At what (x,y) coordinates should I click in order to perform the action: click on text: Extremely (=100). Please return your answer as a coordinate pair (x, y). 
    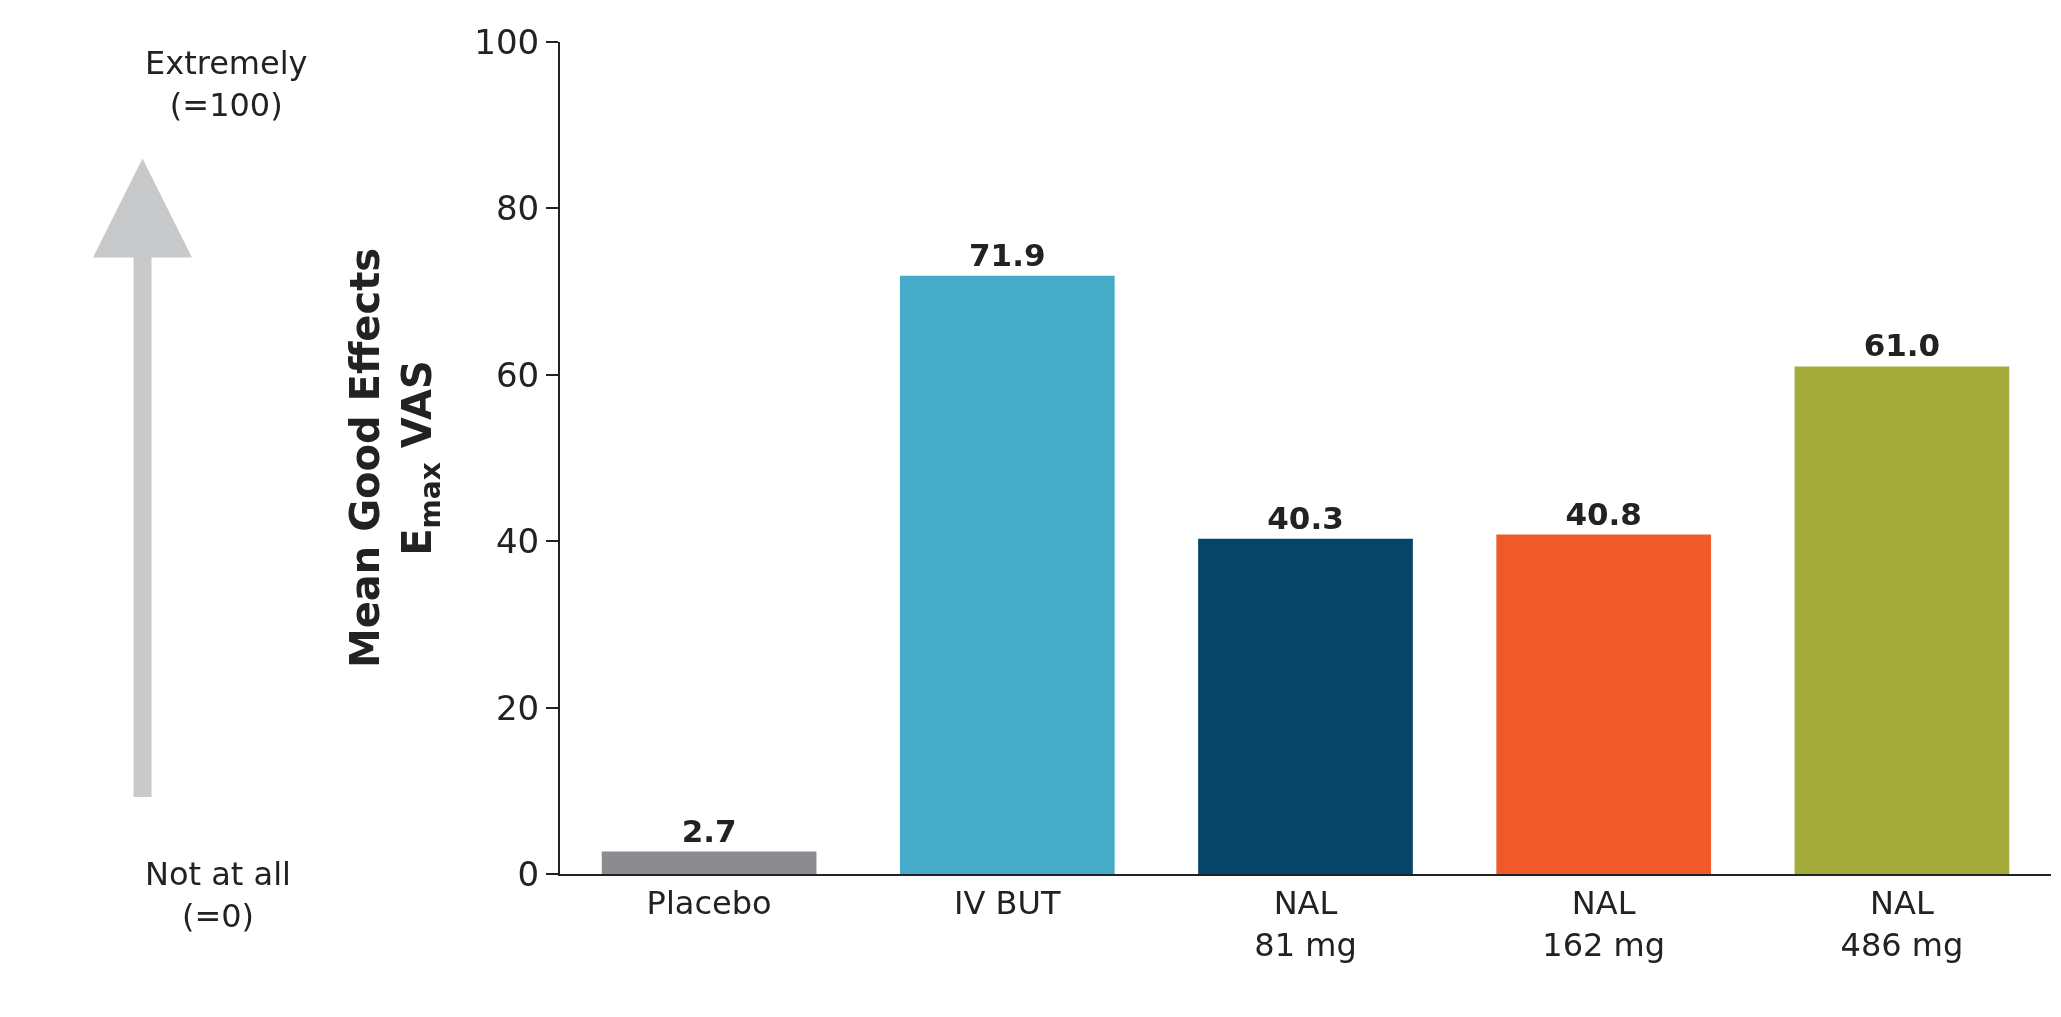
    Looking at the image, I should click on (226, 84).